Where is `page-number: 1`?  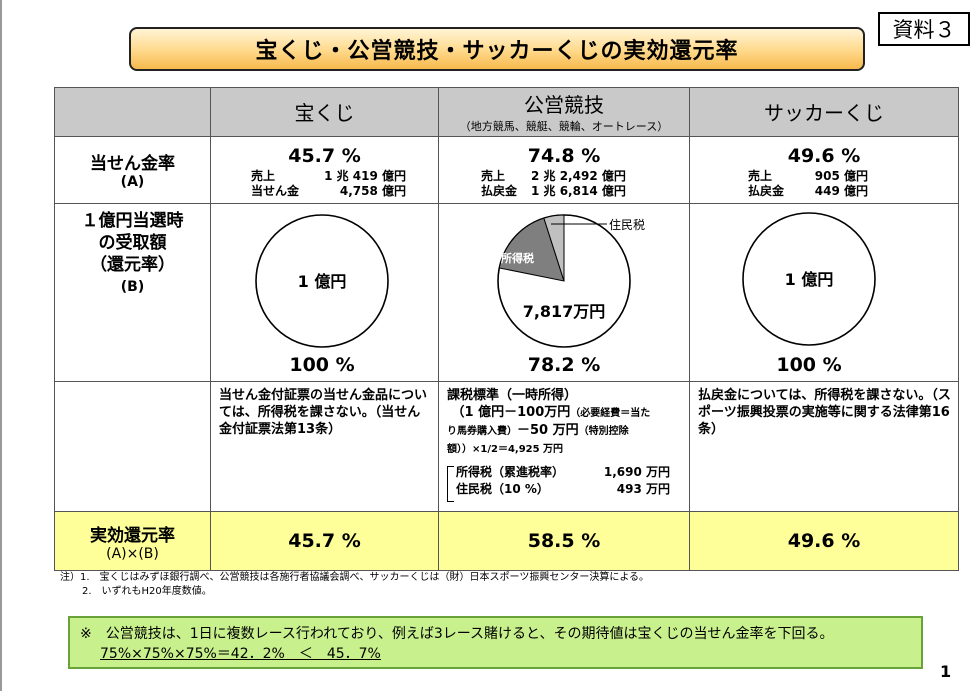
page-number: 1 is located at coordinates (946, 671).